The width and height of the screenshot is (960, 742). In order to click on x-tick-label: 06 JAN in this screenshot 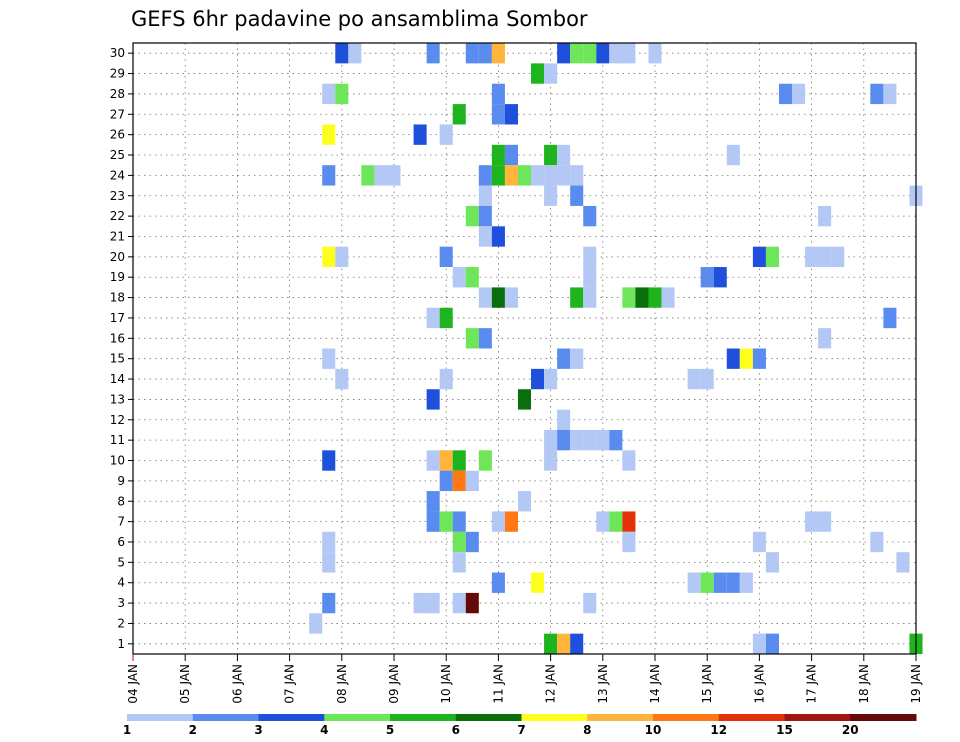, I will do `click(237, 684)`.